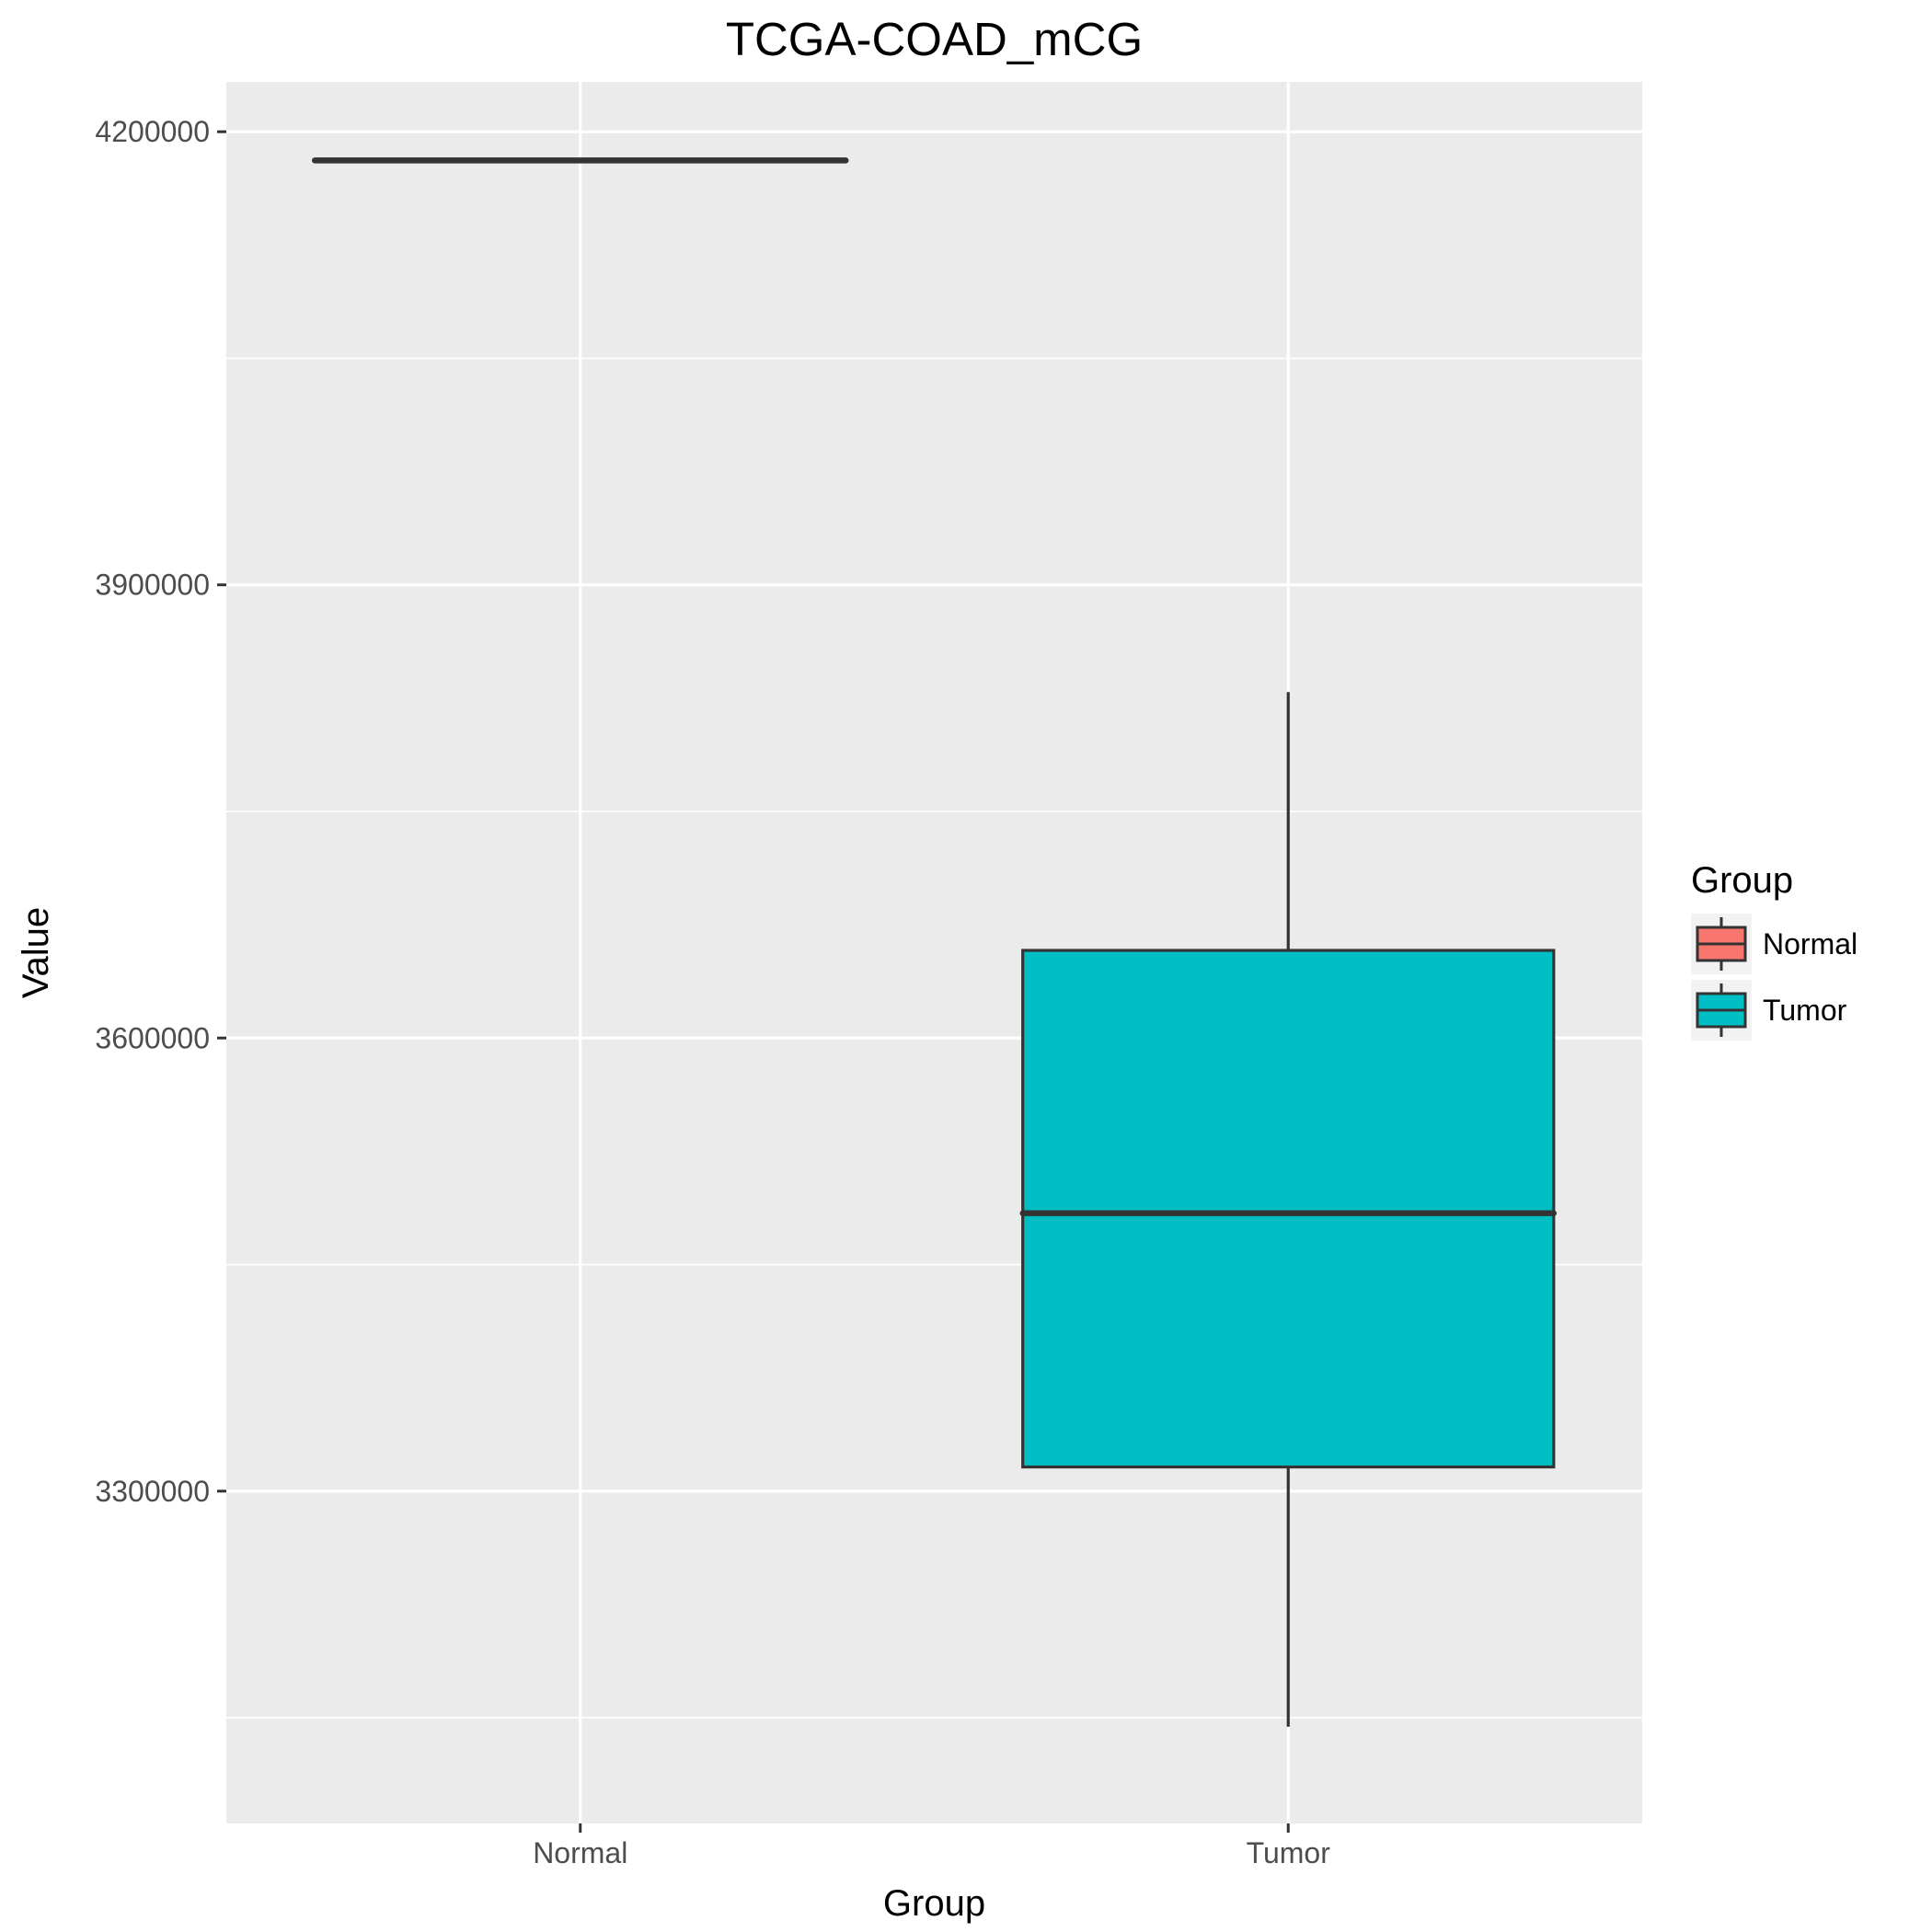  What do you see at coordinates (152, 1491) in the screenshot?
I see `y-tick-label: 3300000` at bounding box center [152, 1491].